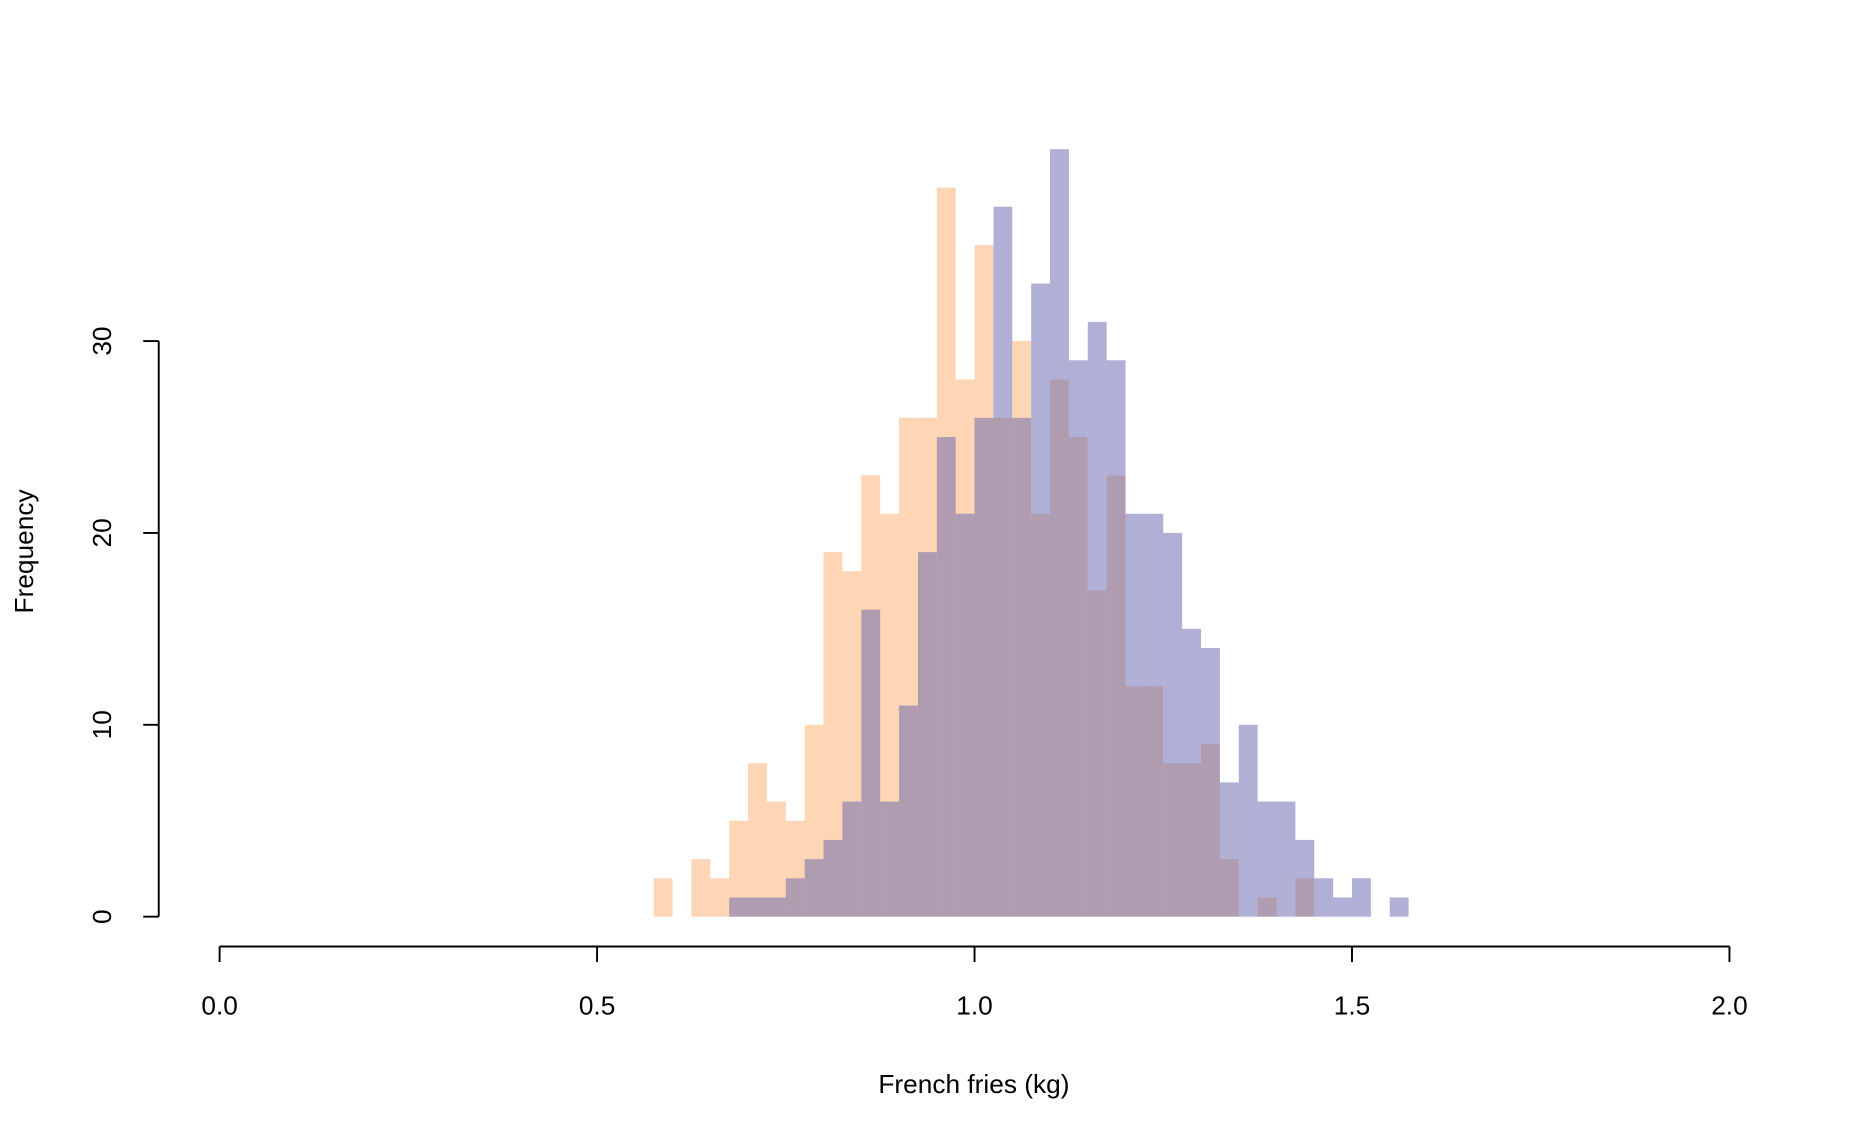  Describe the element at coordinates (974, 1005) in the screenshot. I see `x-tick-label: 1.0` at that location.